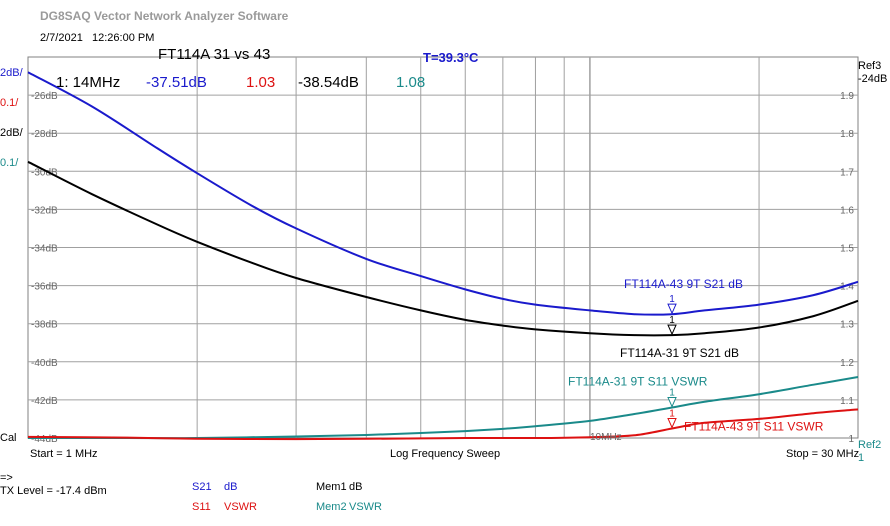 The width and height of the screenshot is (890, 526). Describe the element at coordinates (328, 82) in the screenshot. I see `marker-readout-mem1: -38.54dB` at that location.